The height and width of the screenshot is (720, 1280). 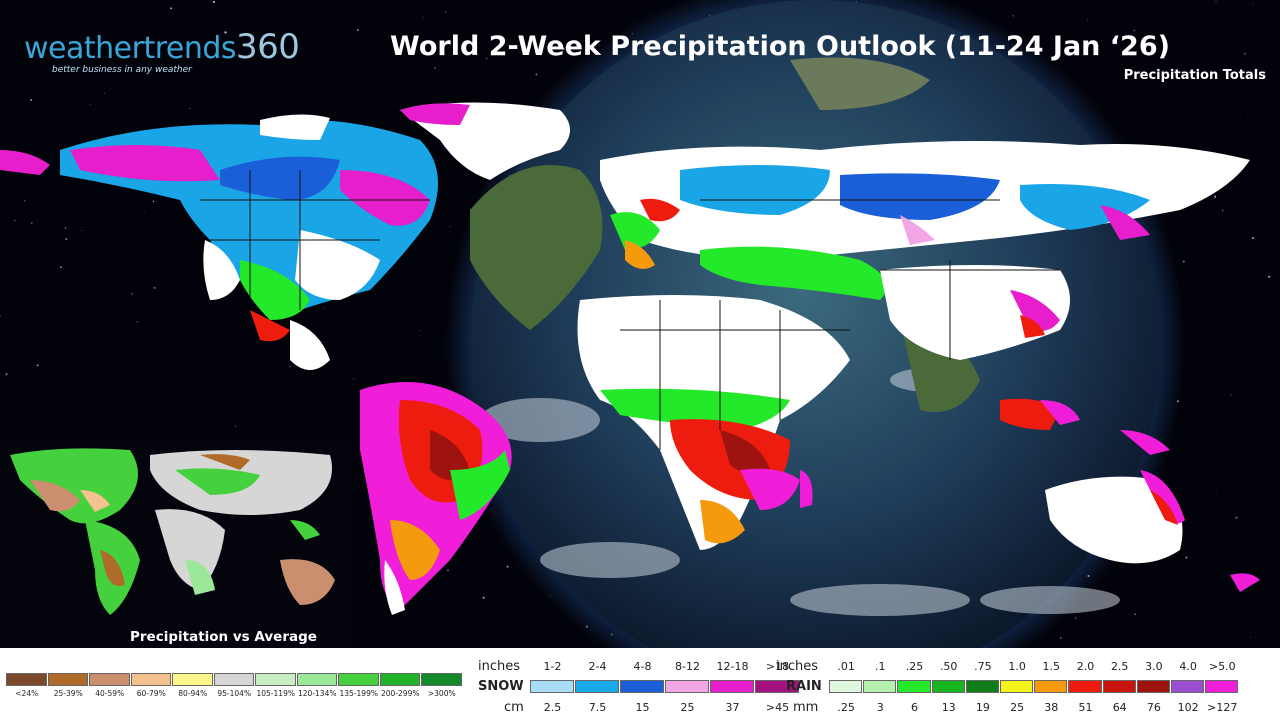 I want to click on snow-cm-label: cm, so click(x=514, y=707).